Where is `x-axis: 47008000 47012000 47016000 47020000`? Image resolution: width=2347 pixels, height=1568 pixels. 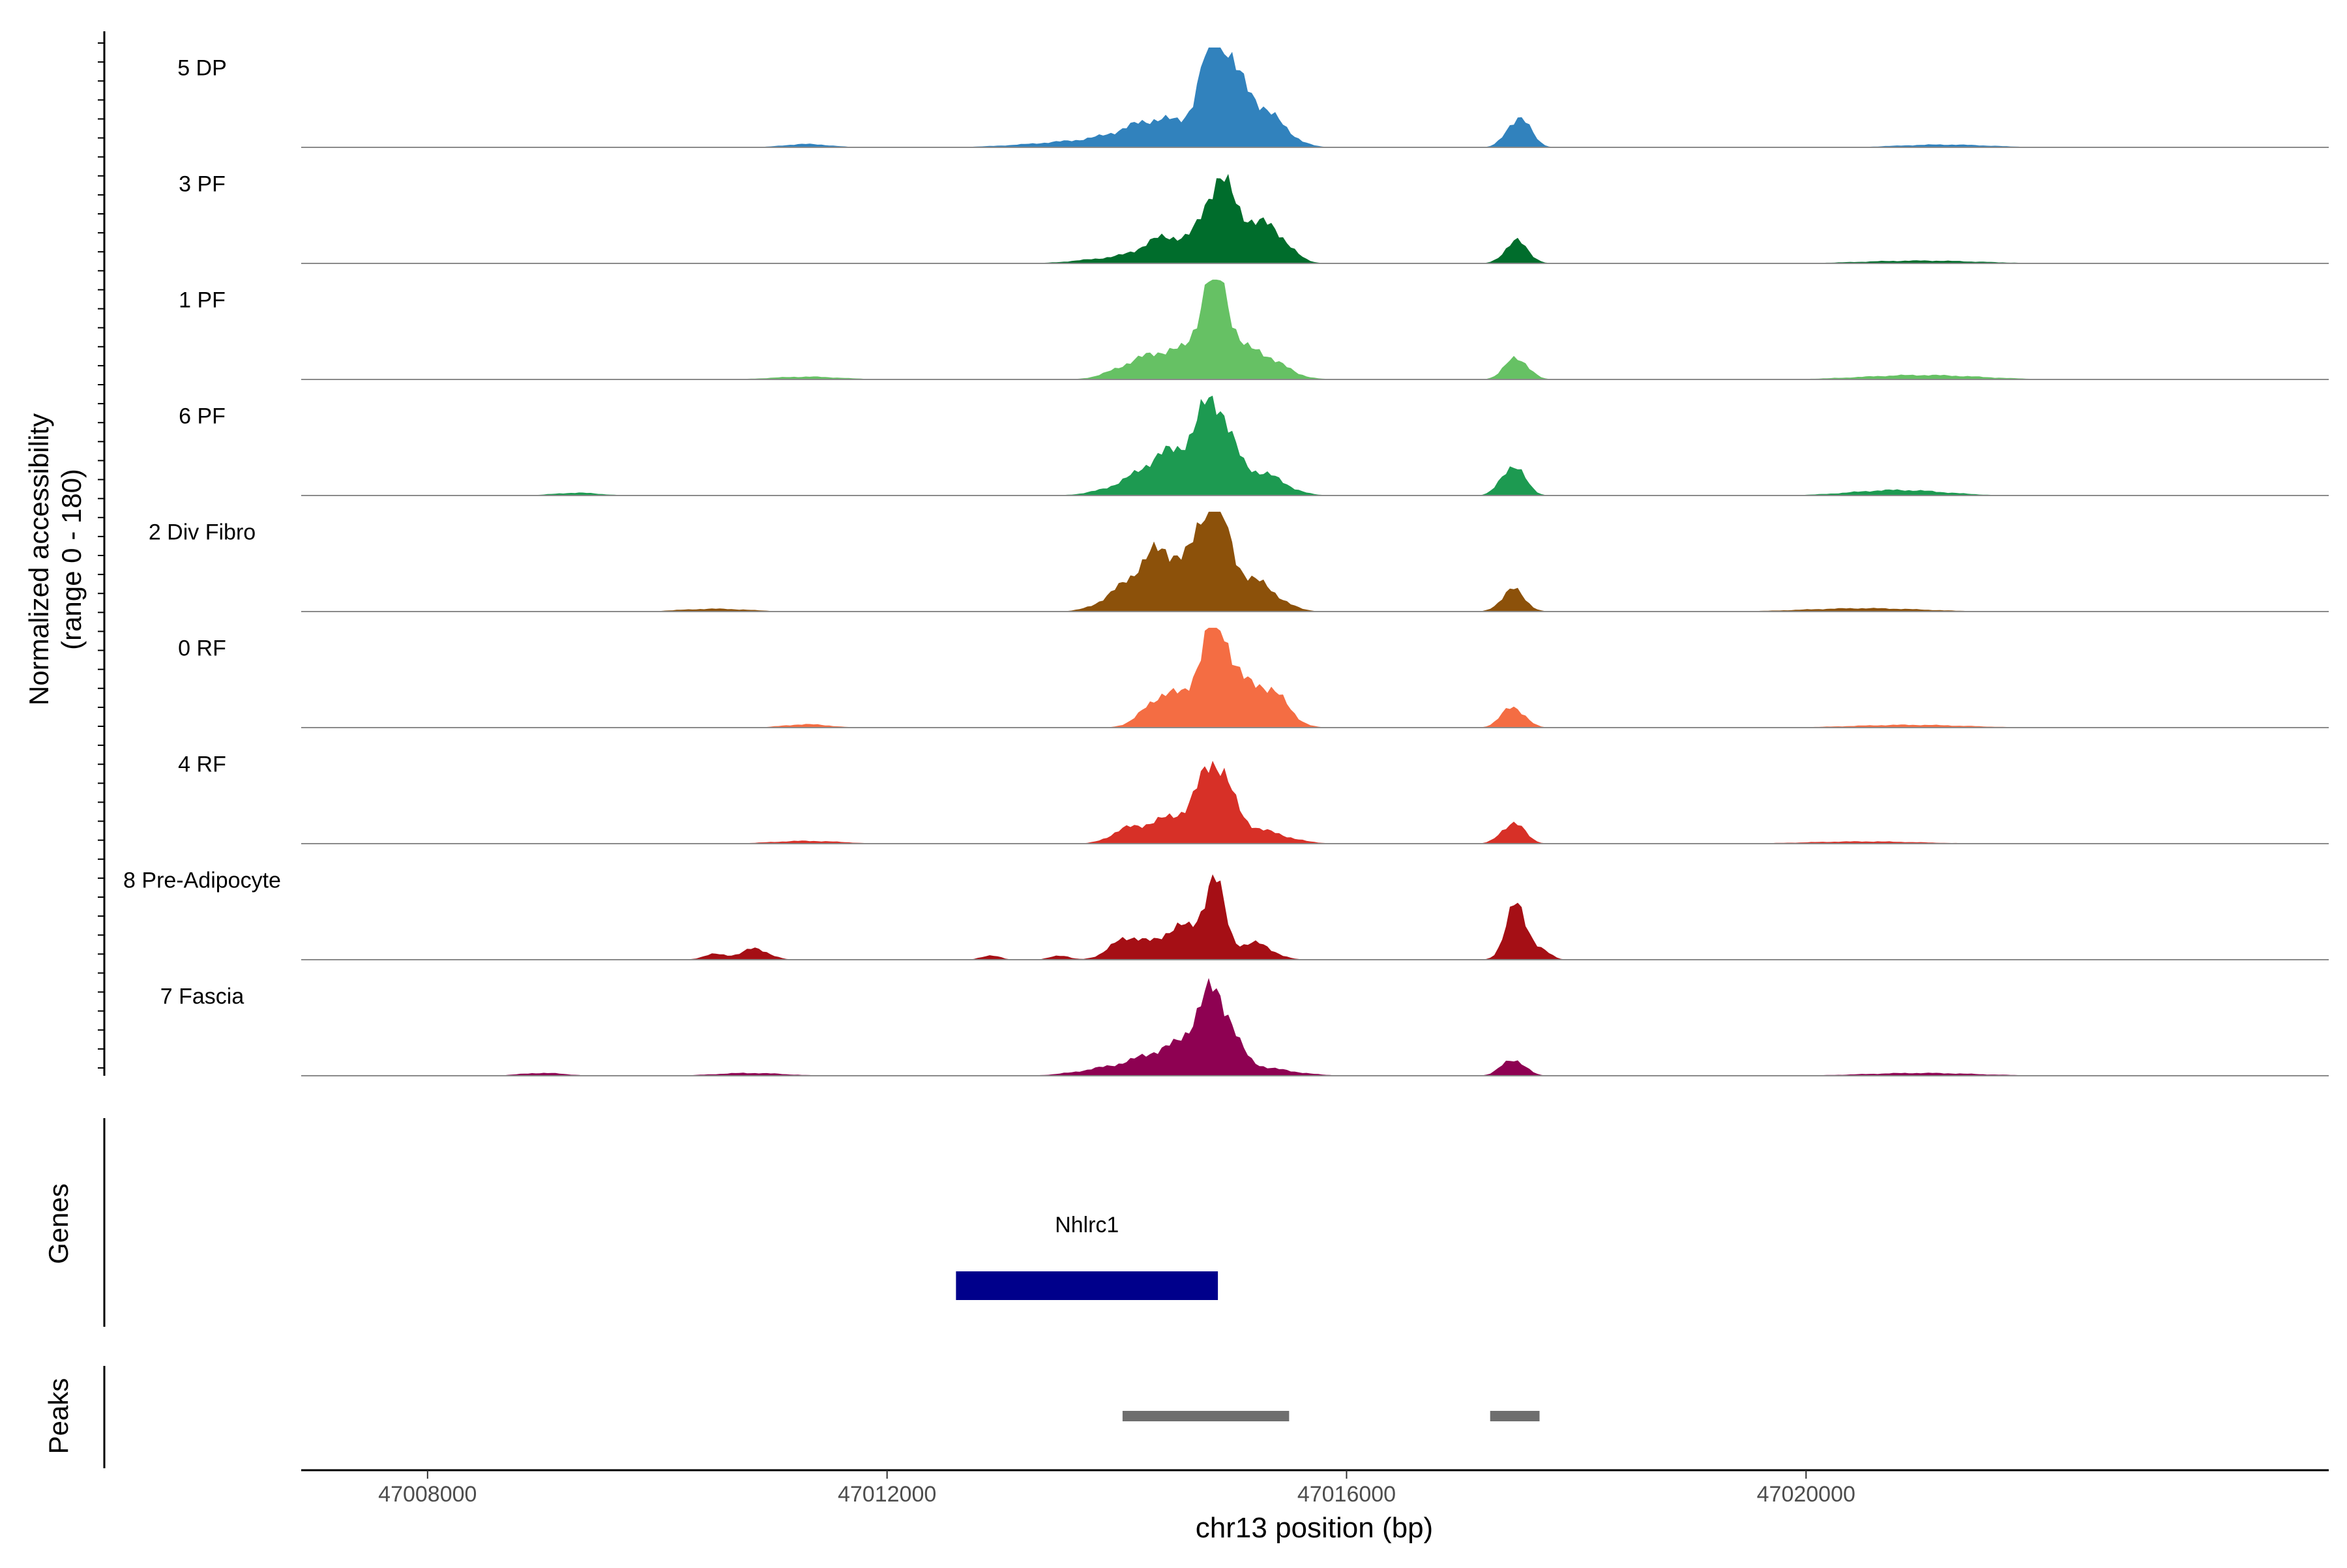
x-axis: 47008000 47012000 47016000 47020000 is located at coordinates (1315, 1488).